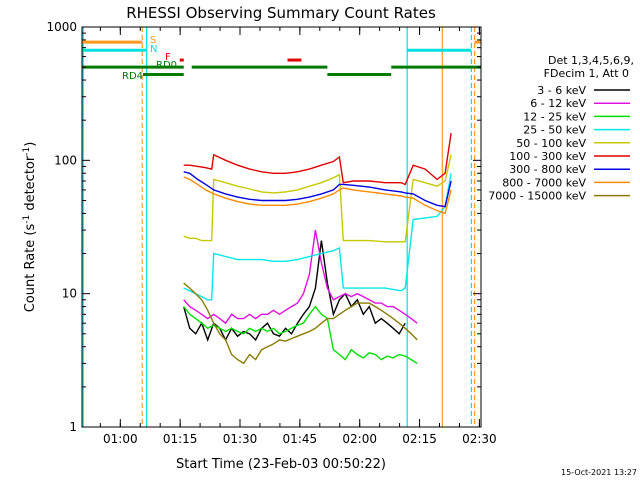  What do you see at coordinates (30, 144) in the screenshot?
I see `y-axis-label-close: )` at bounding box center [30, 144].